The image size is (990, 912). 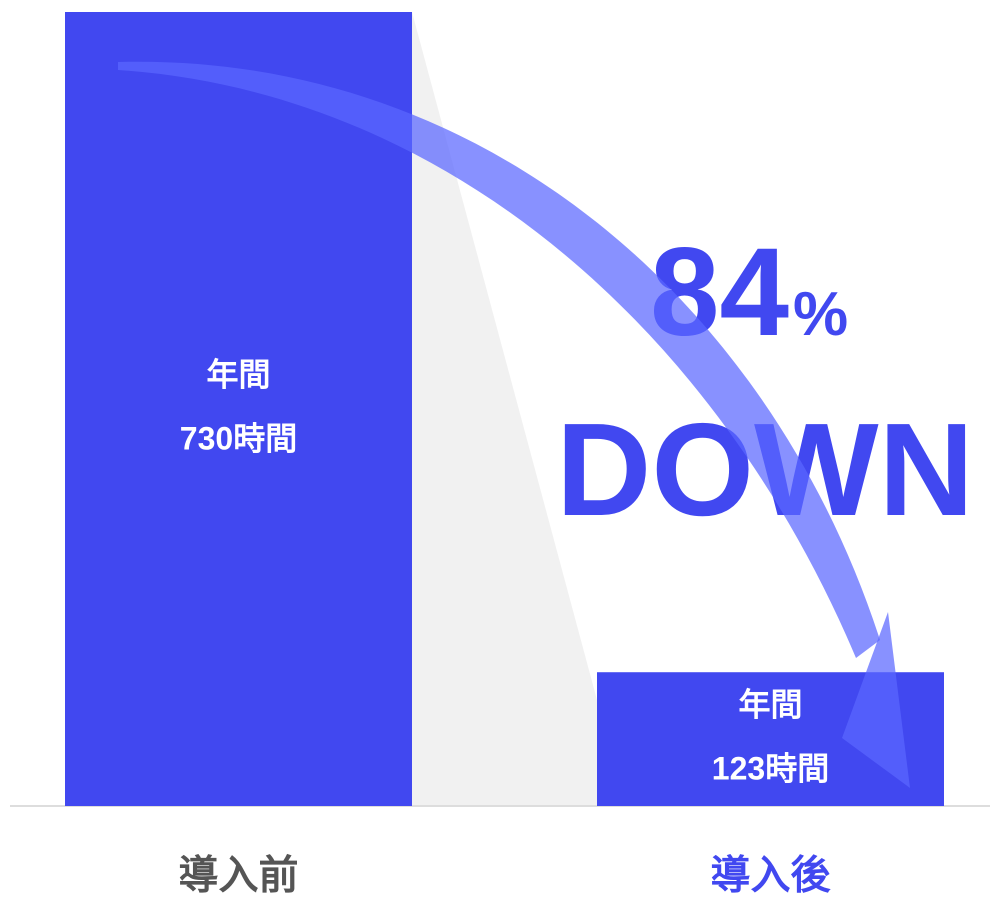 What do you see at coordinates (820, 314) in the screenshot?
I see `percent-unit: %` at bounding box center [820, 314].